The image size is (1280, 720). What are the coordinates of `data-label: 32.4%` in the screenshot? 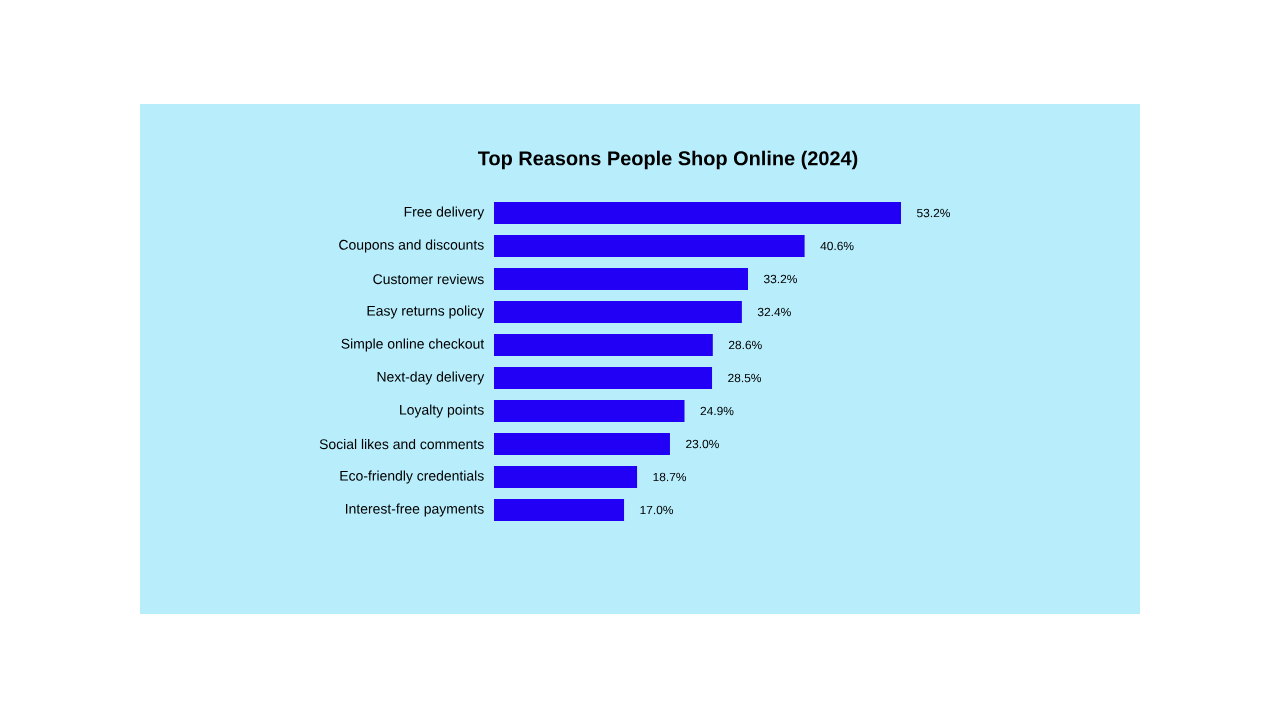 It's located at (774, 312).